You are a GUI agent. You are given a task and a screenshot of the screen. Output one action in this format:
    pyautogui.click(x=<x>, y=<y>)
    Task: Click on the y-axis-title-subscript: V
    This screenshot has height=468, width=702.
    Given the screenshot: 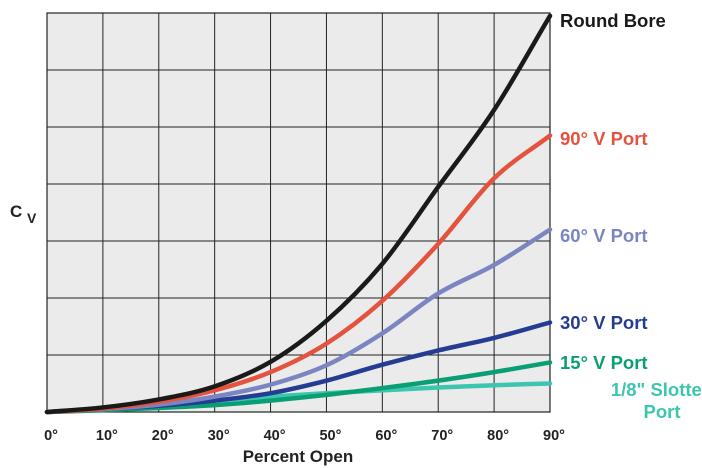 What is the action you would take?
    pyautogui.click(x=32, y=218)
    